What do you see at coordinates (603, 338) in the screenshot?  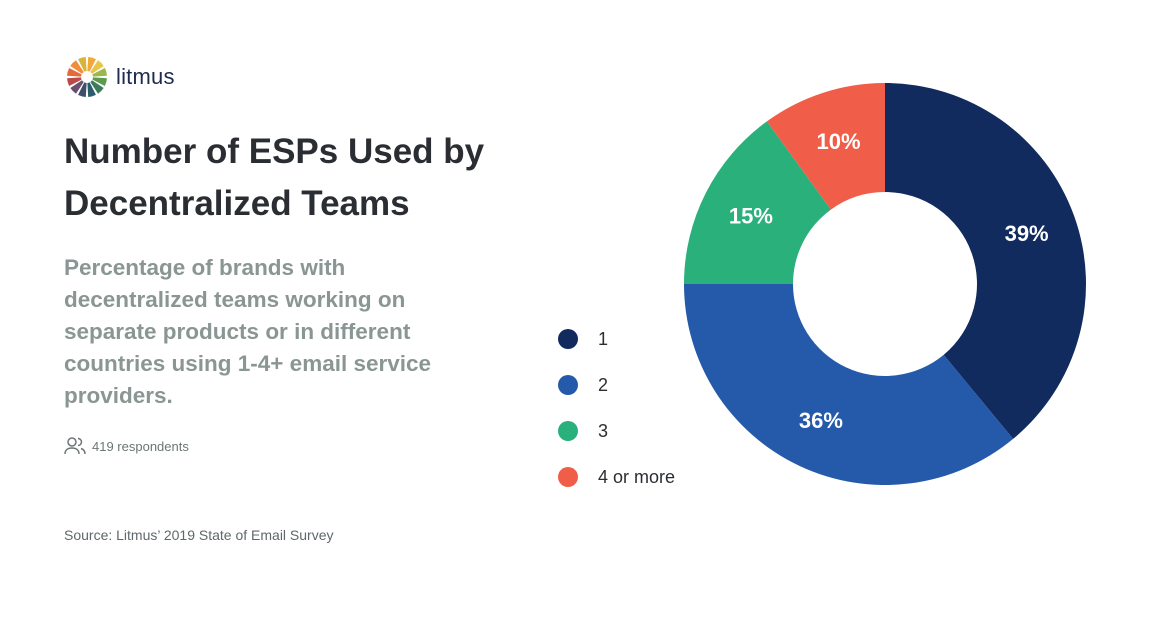 I see `legend-label: 1` at bounding box center [603, 338].